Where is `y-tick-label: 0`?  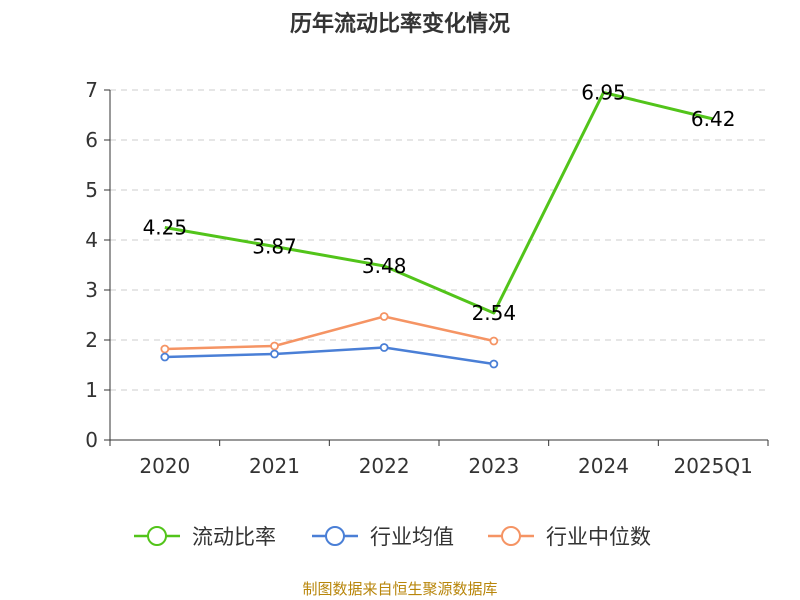
y-tick-label: 0 is located at coordinates (91, 440).